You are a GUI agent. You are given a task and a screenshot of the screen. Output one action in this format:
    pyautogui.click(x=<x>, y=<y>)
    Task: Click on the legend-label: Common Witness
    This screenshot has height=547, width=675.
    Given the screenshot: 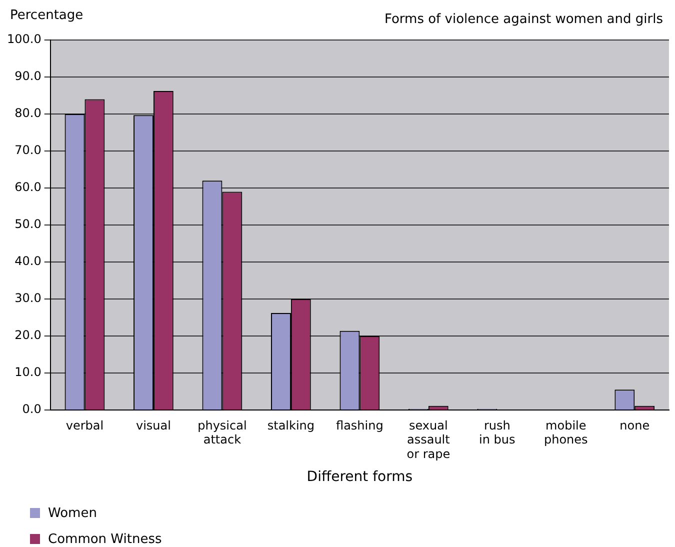 What is the action you would take?
    pyautogui.click(x=105, y=539)
    